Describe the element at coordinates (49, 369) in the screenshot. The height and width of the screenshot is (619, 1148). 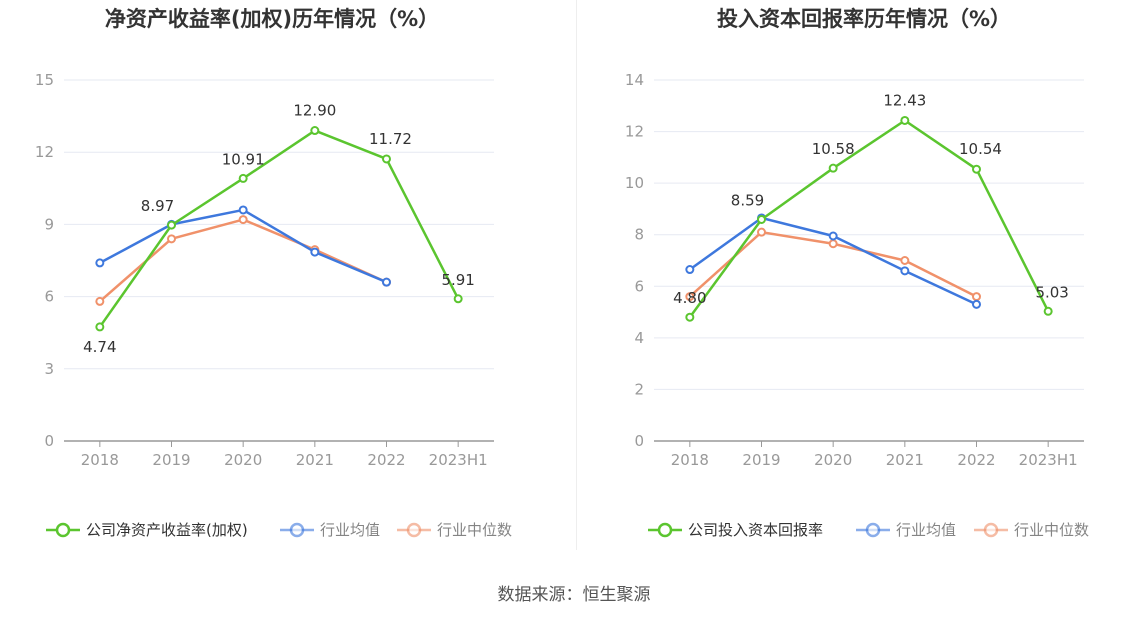
I see `y-tick-label: 3` at that location.